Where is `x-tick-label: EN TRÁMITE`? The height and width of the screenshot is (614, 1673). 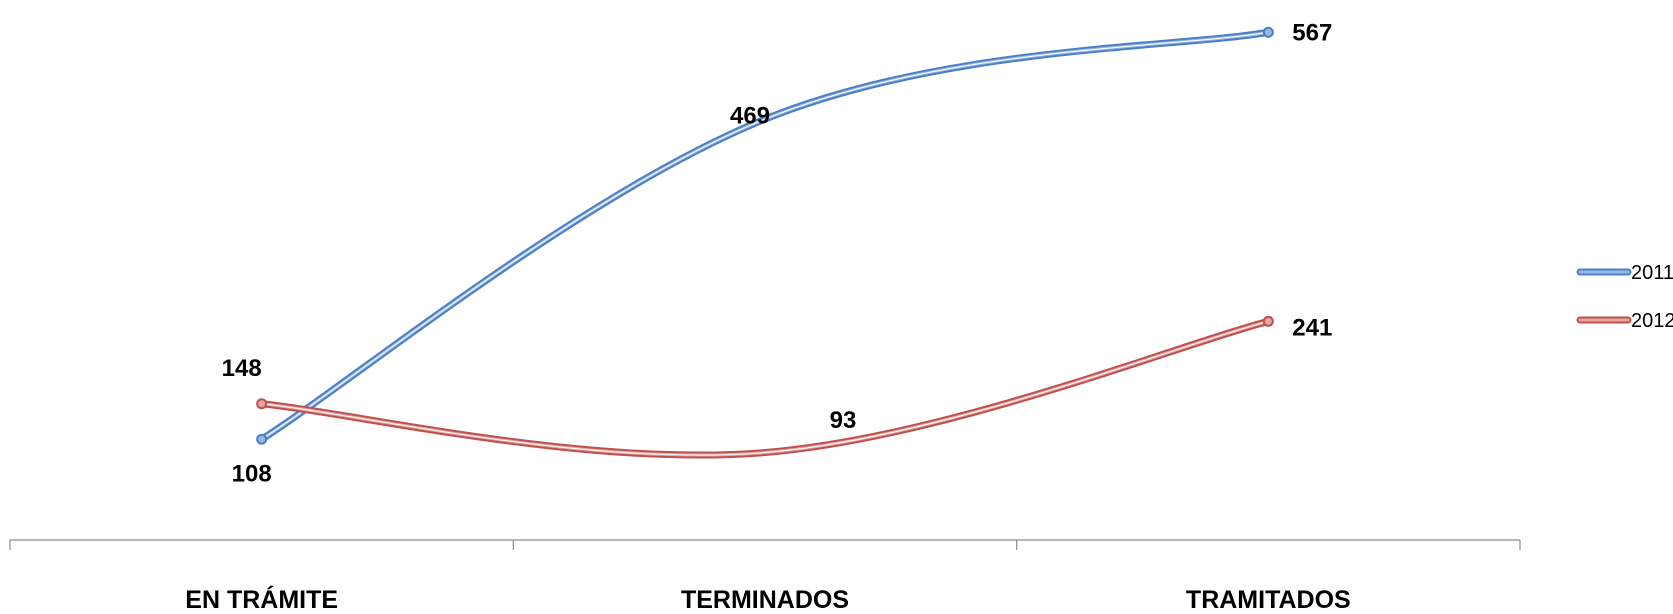
x-tick-label: EN TRÁMITE is located at coordinates (261, 599).